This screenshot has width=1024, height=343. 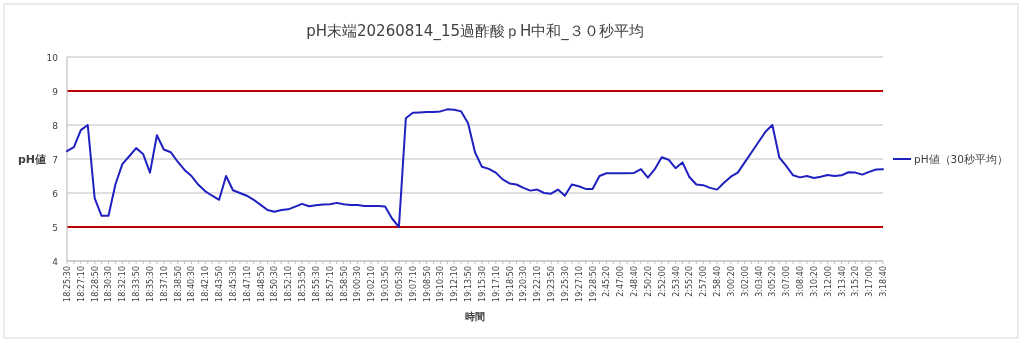 I want to click on x-tick-label: 19:08:50, so click(x=427, y=284).